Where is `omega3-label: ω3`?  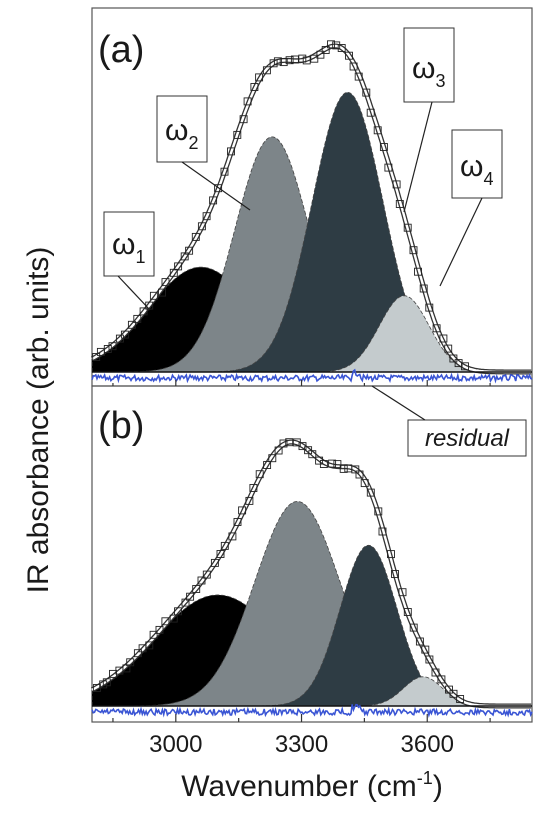
omega3-label: ω3 is located at coordinates (429, 120).